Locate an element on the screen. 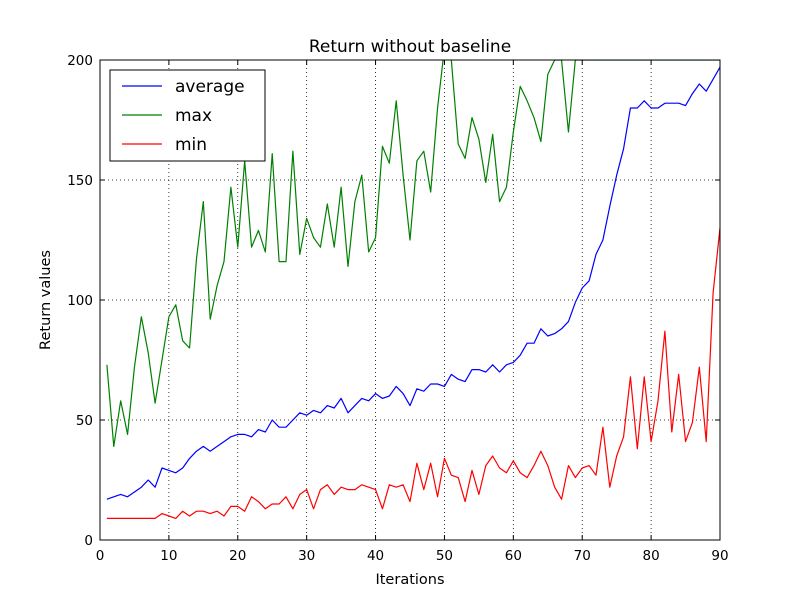 Image resolution: width=800 pixels, height=600 pixels. x-tick-label: 50 is located at coordinates (444, 556).